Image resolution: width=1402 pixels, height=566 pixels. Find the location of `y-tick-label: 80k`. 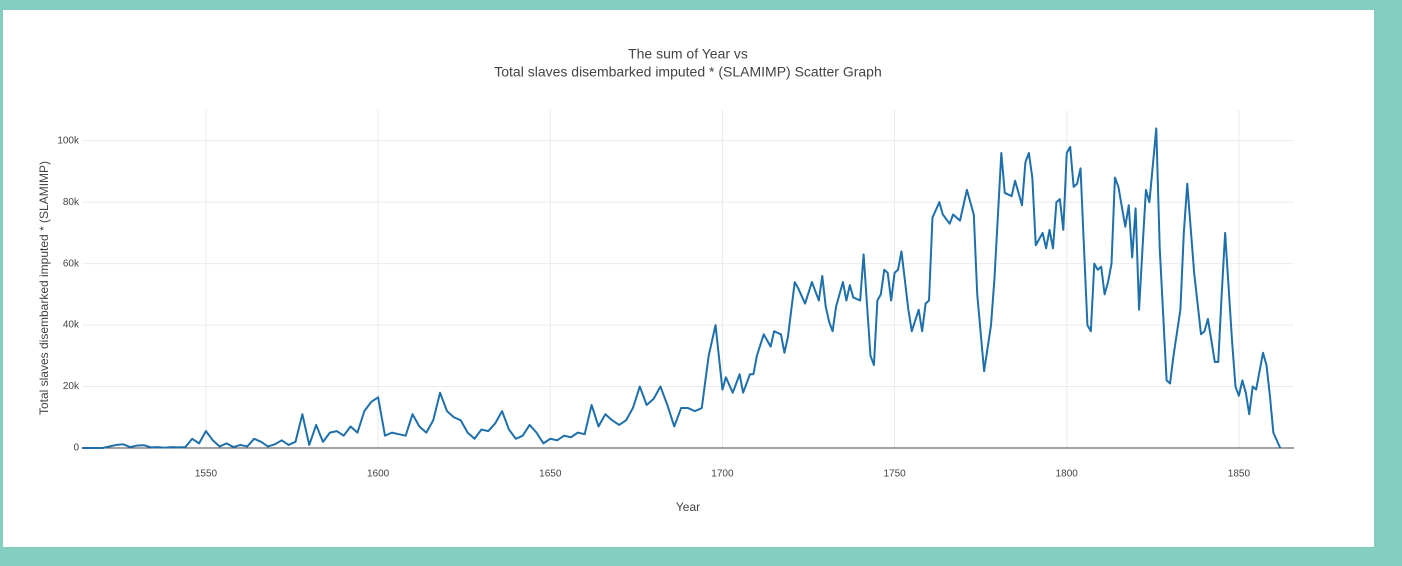

y-tick-label: 80k is located at coordinates (71, 202).